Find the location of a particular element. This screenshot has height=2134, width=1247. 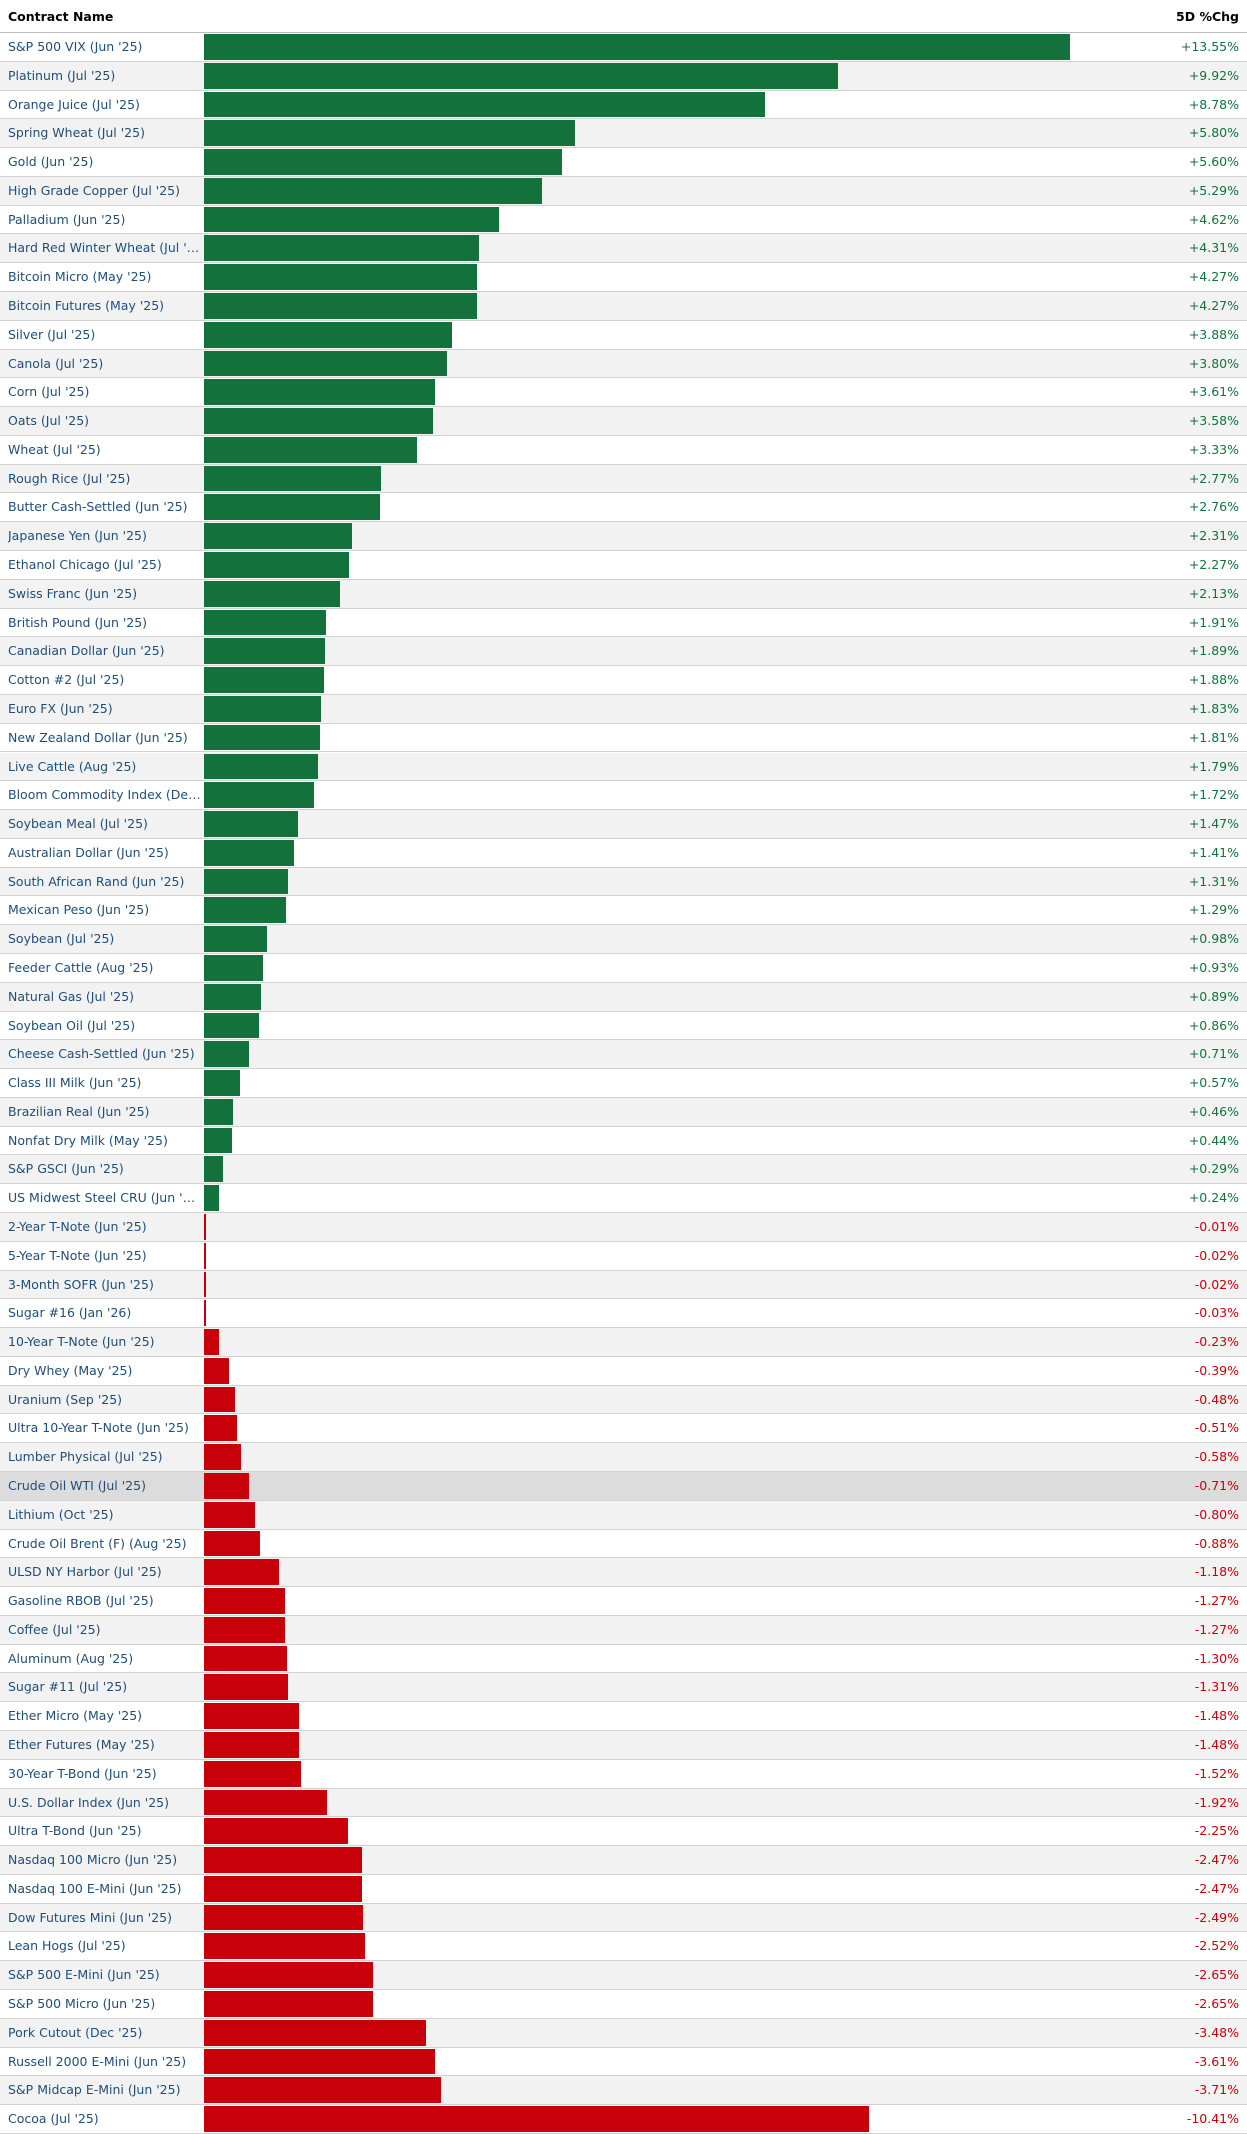

table-row: Nonfat Dry Milk (May '25) +0.44% is located at coordinates (623, 1141).